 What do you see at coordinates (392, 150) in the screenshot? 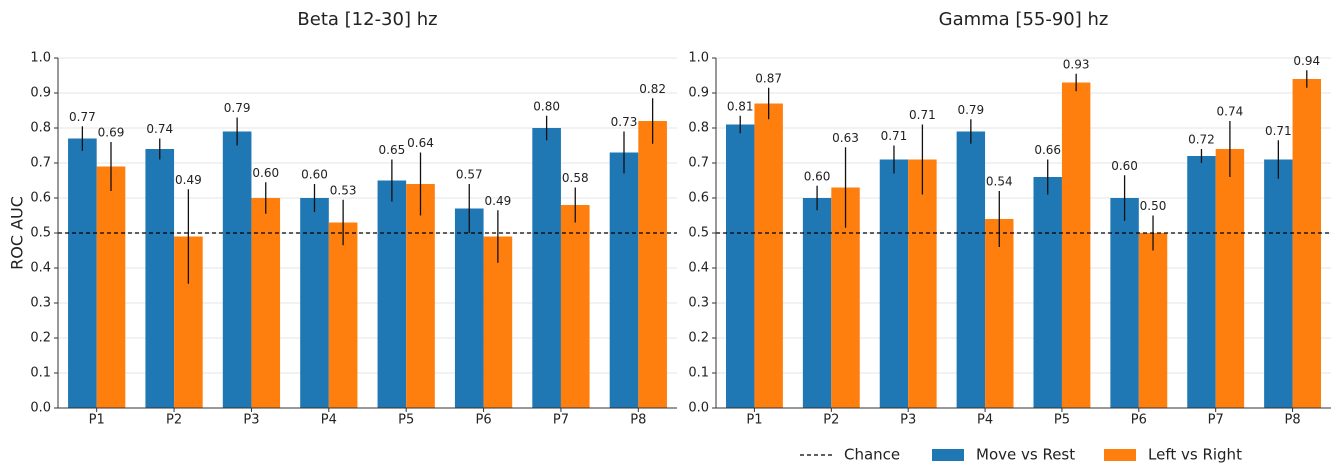
I see `value-label: 0.65` at bounding box center [392, 150].